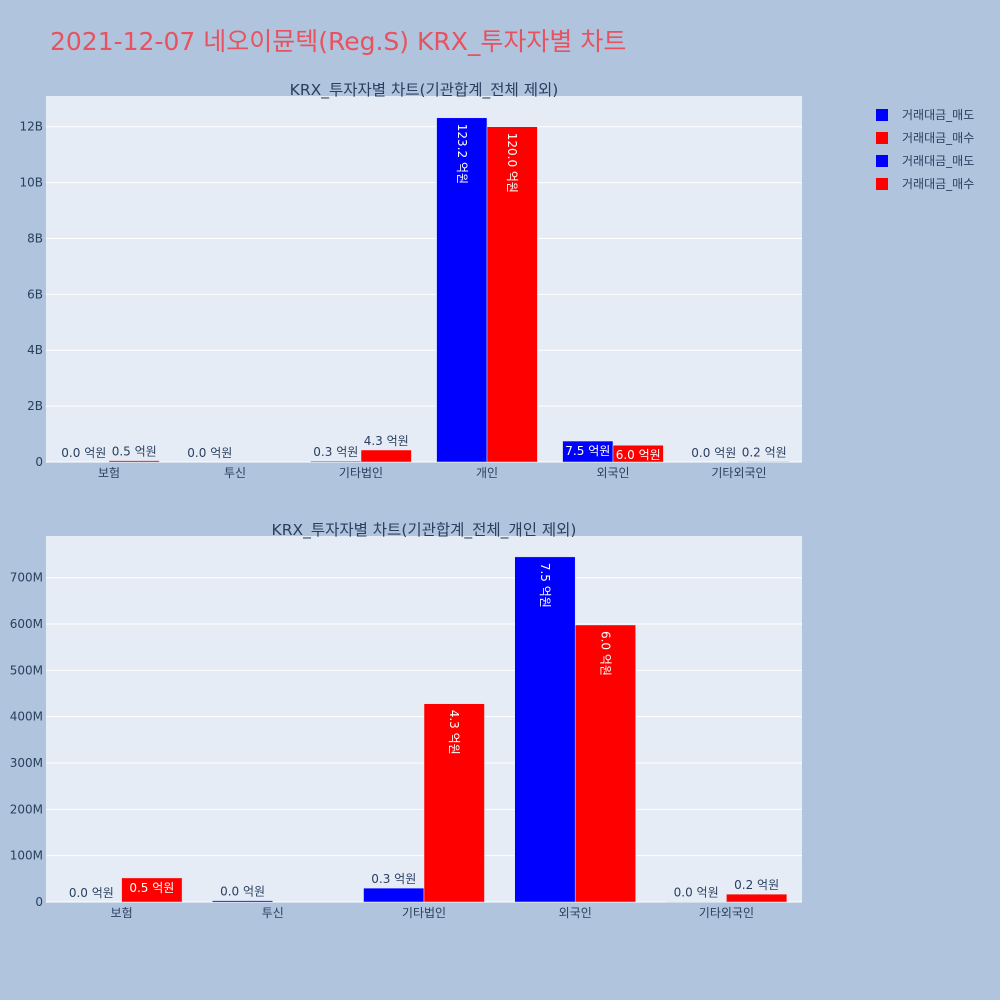 The width and height of the screenshot is (1000, 1000). Describe the element at coordinates (35, 406) in the screenshot. I see `y-tick-label: 2B` at that location.